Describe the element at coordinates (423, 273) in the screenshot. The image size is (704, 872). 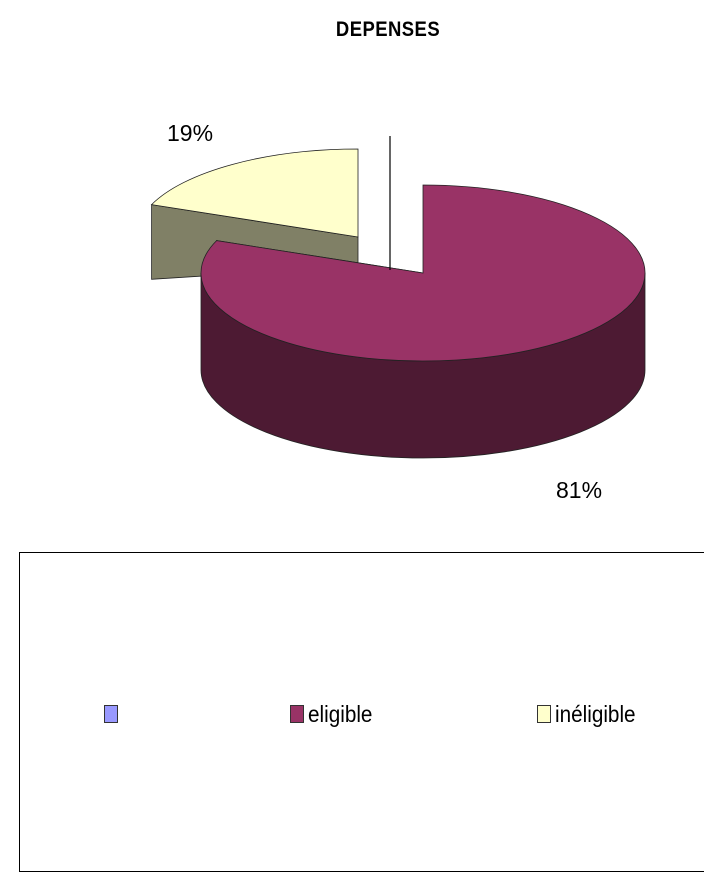
I see `slice-eligible` at that location.